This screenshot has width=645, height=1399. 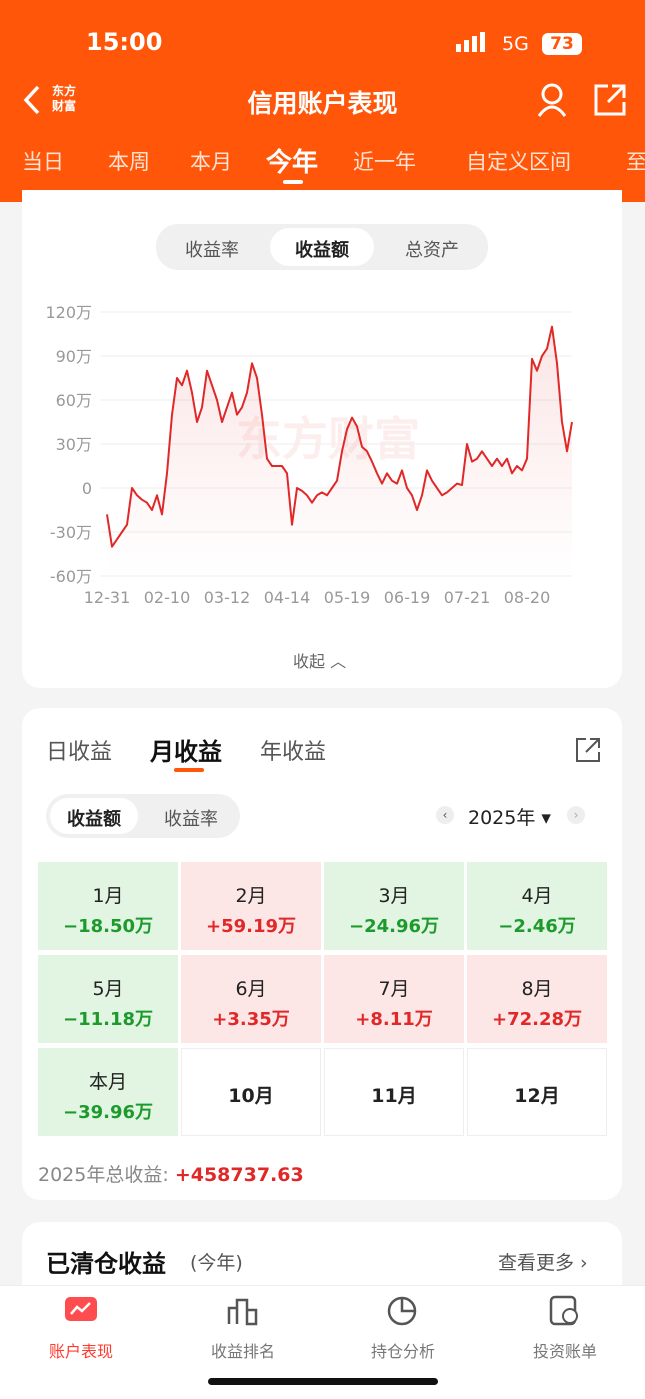 I want to click on total-value: +458737.63, so click(x=239, y=1175).